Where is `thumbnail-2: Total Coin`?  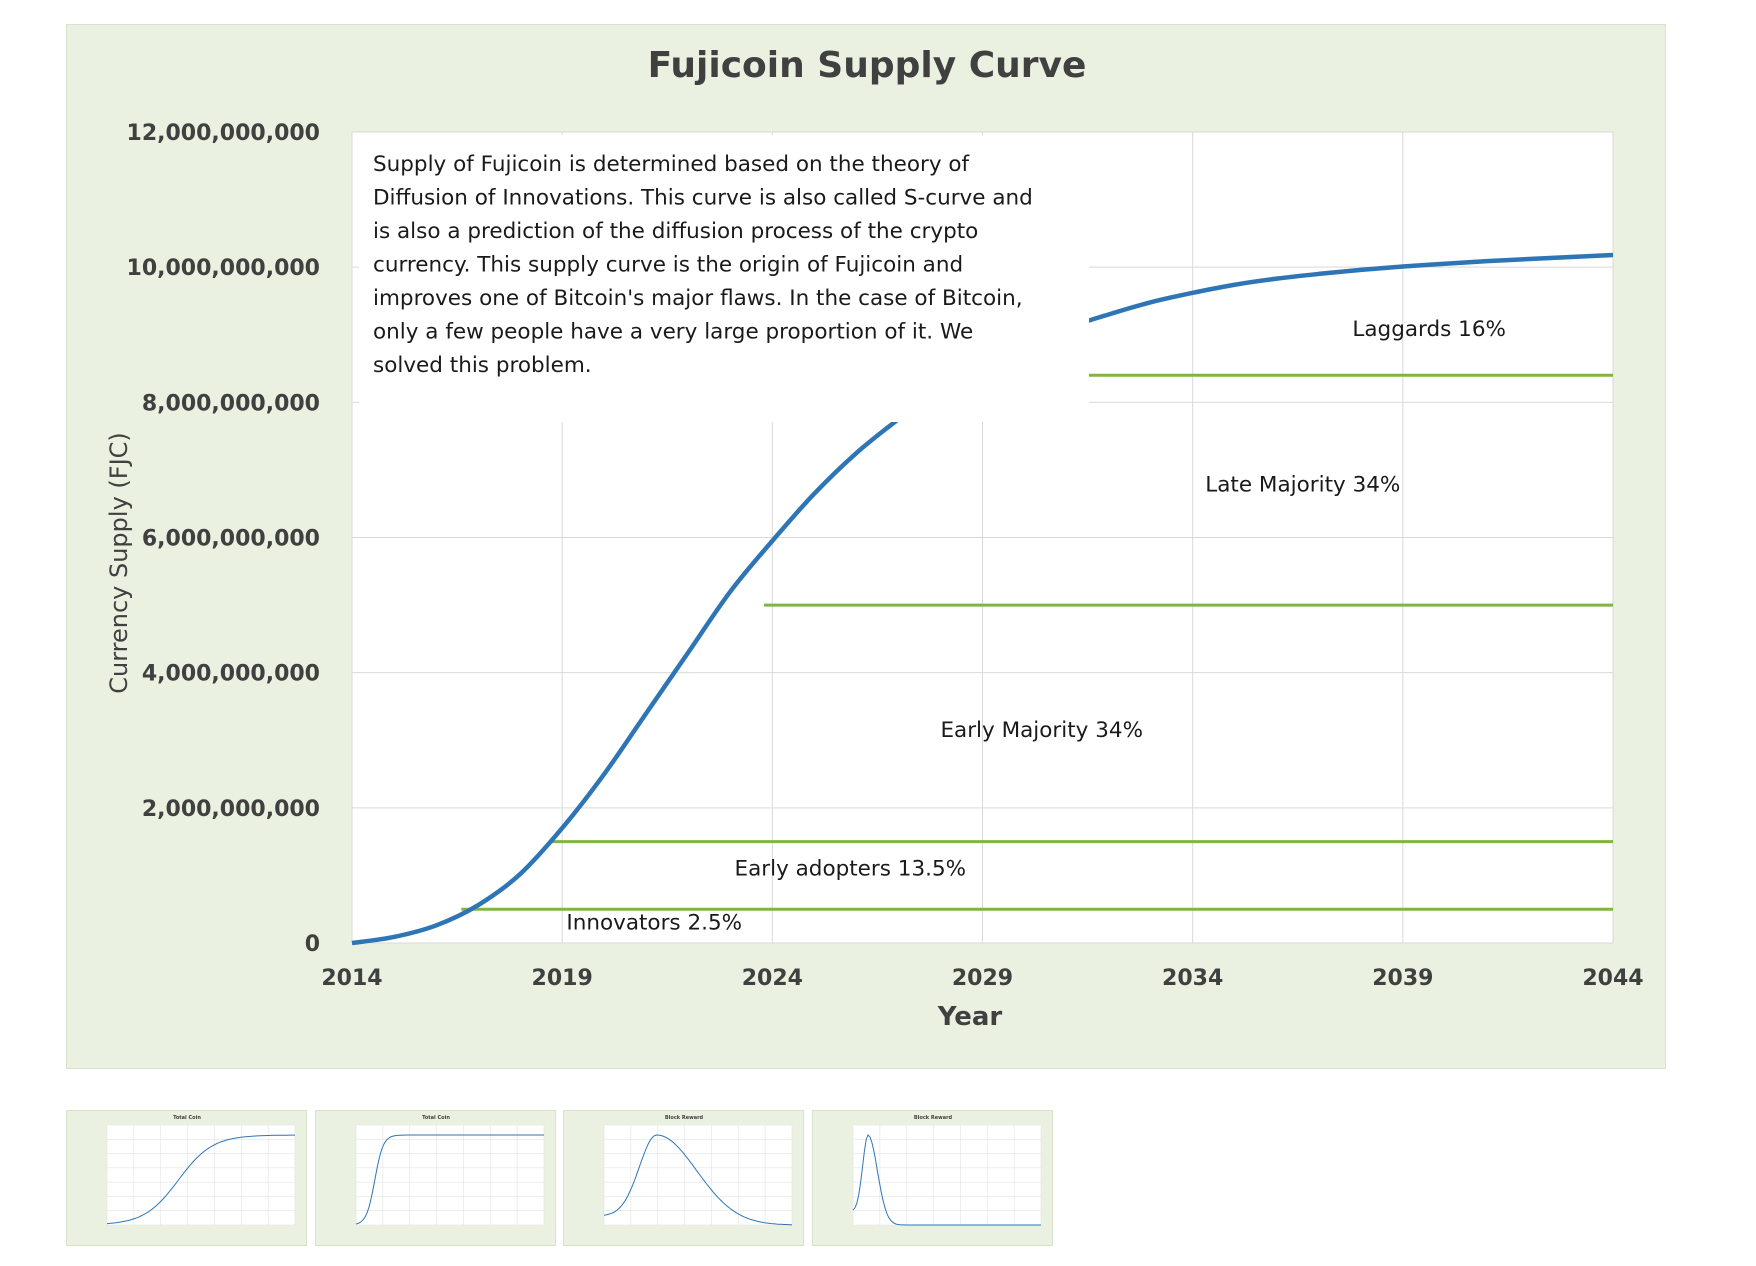
thumbnail-2: Total Coin is located at coordinates (435, 1178).